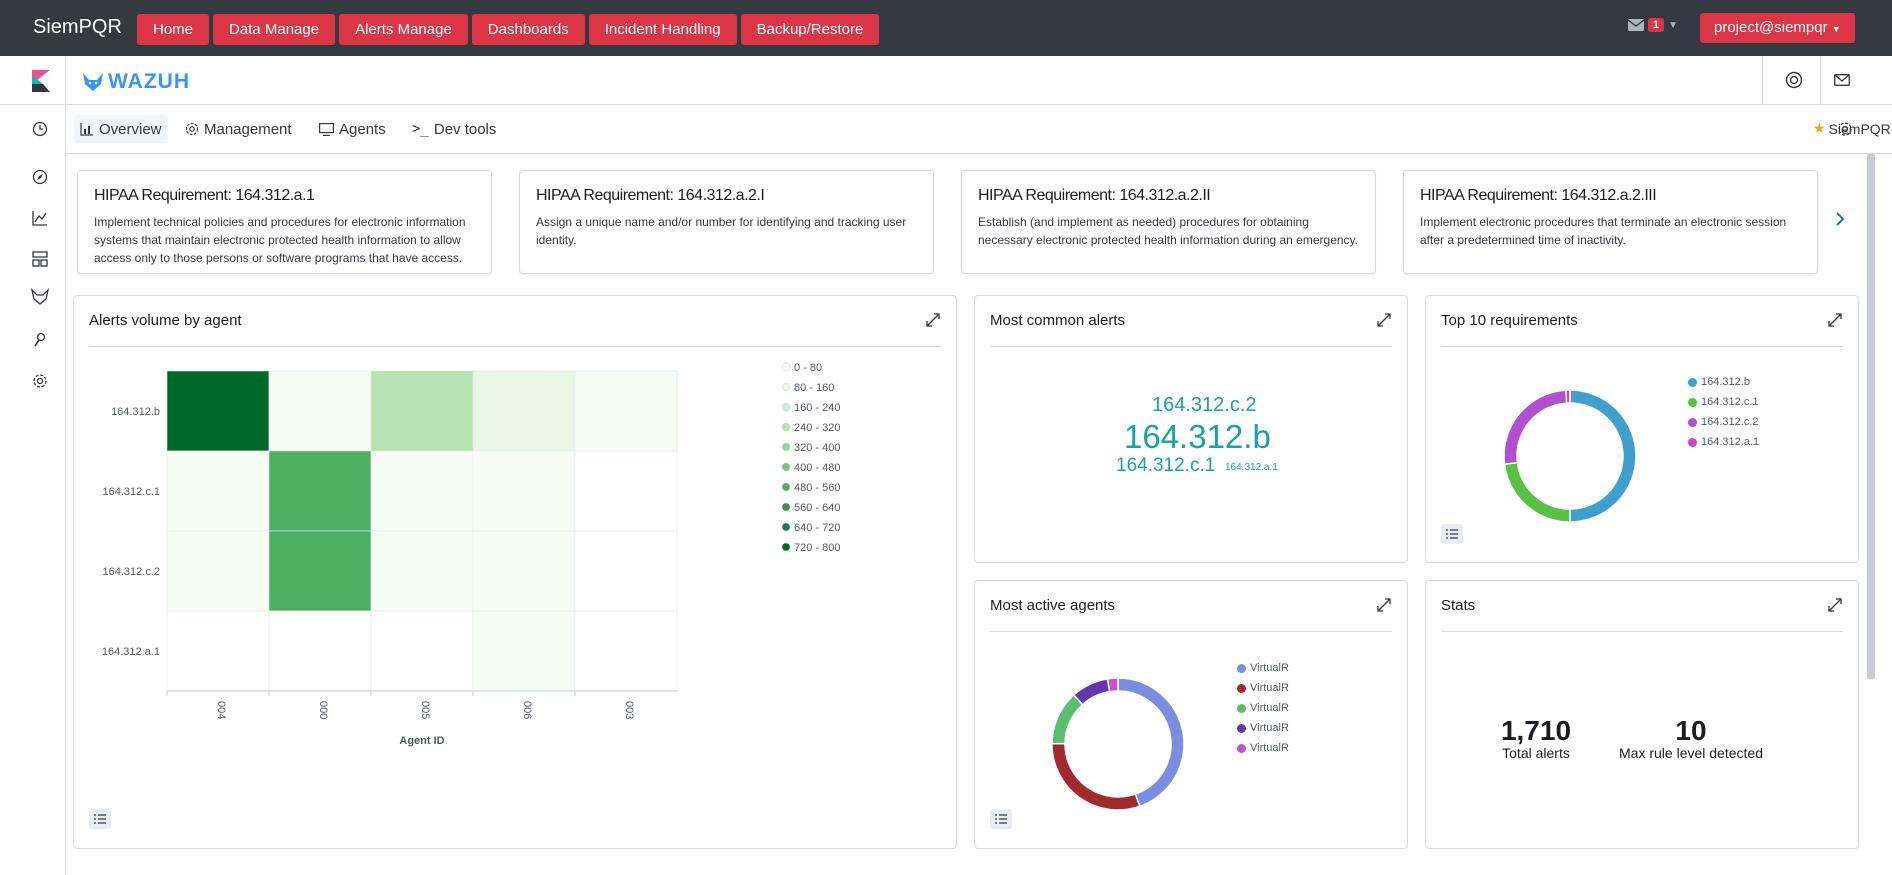 Image resolution: width=1892 pixels, height=875 pixels. I want to click on tag-cloud-word: 164.312.b, so click(1197, 436).